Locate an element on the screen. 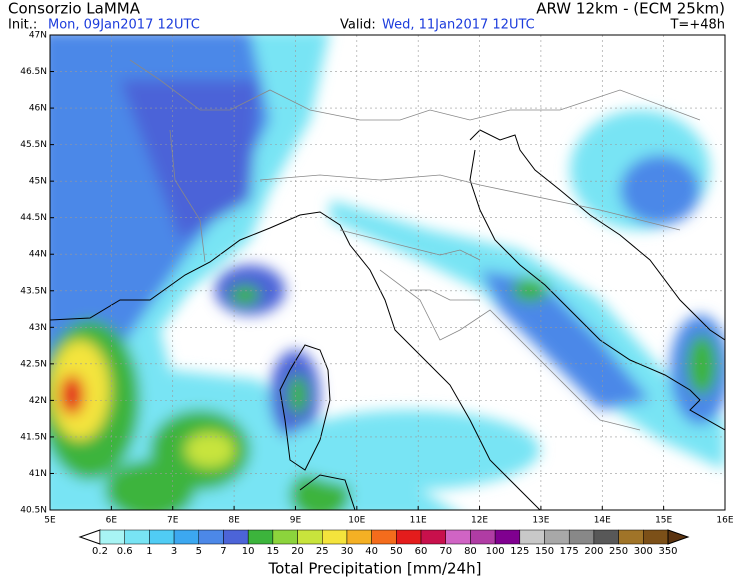  lon-label: 5E is located at coordinates (50, 521).